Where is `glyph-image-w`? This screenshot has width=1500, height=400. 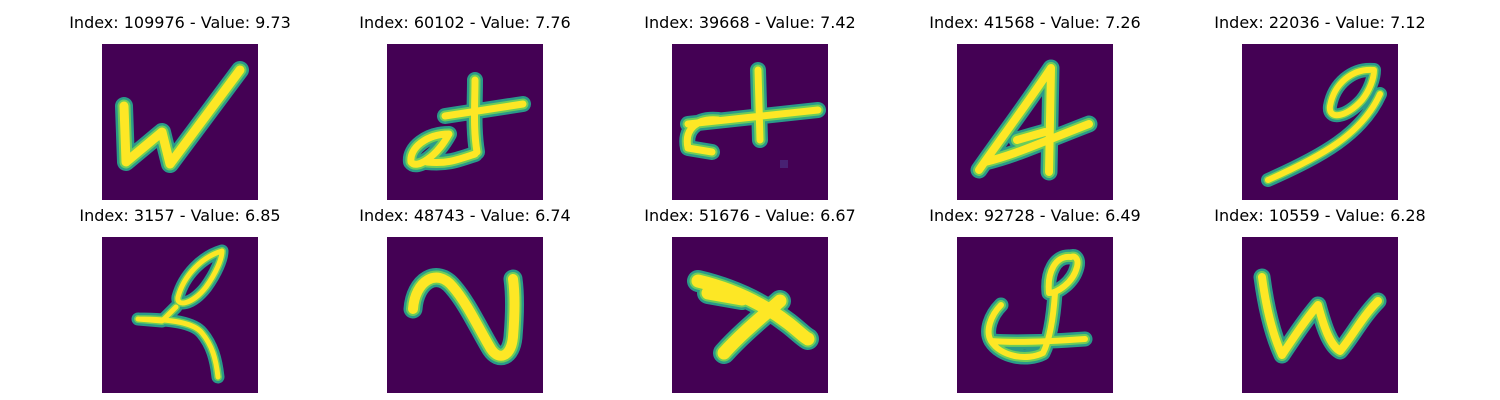
glyph-image-w is located at coordinates (180, 122).